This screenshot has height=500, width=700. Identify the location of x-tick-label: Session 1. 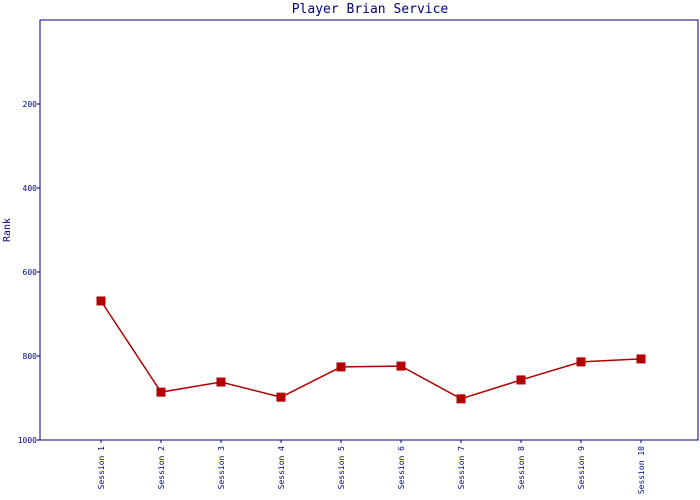
(101, 468).